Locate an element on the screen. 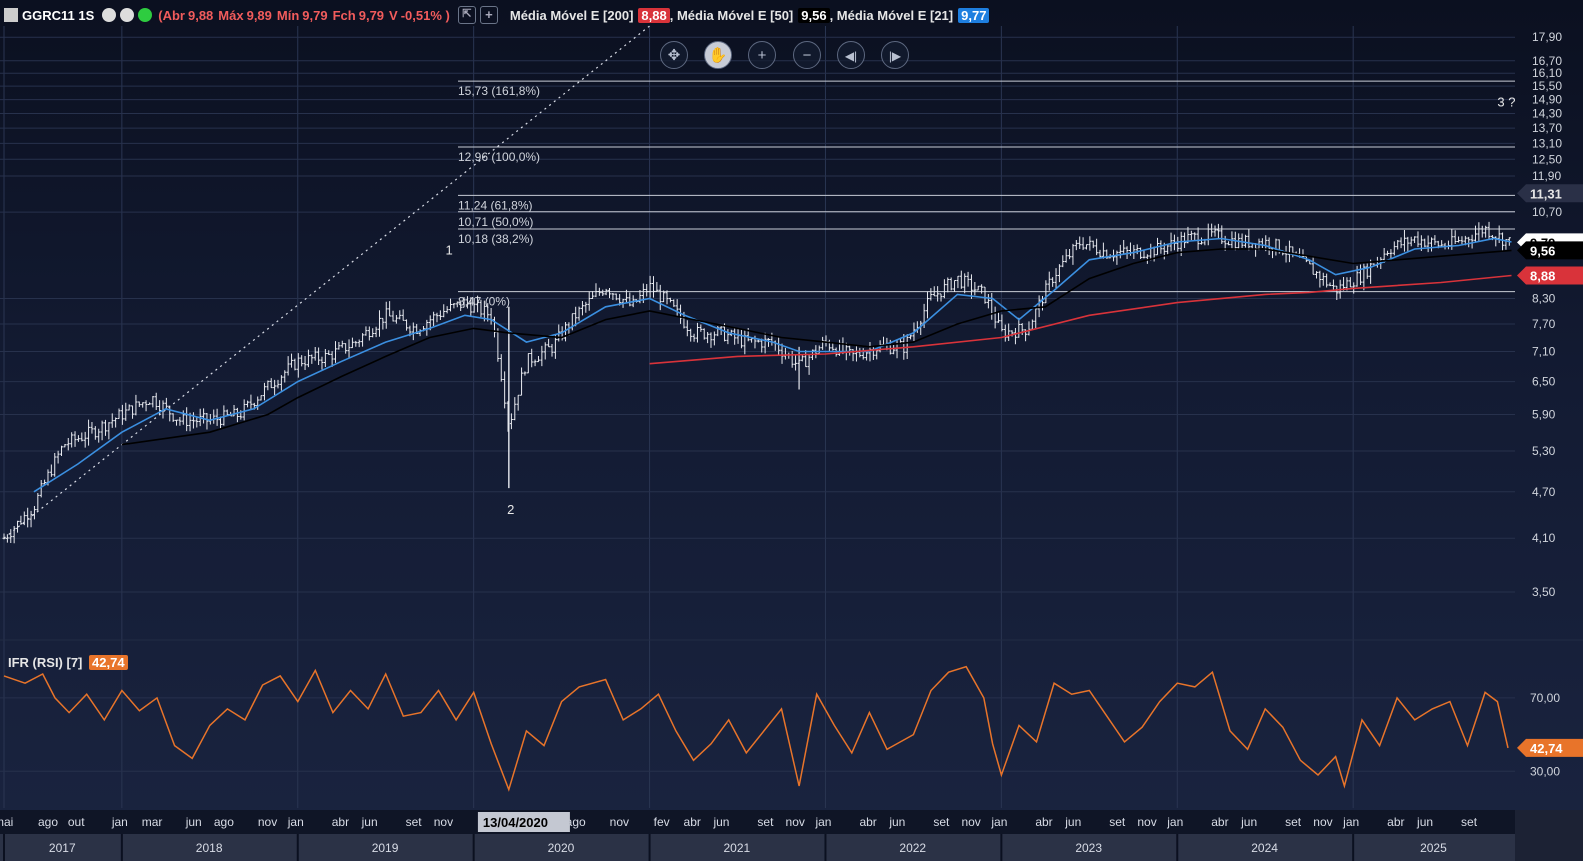 The image size is (1583, 861). add-indicator-icon: + is located at coordinates (488, 15).